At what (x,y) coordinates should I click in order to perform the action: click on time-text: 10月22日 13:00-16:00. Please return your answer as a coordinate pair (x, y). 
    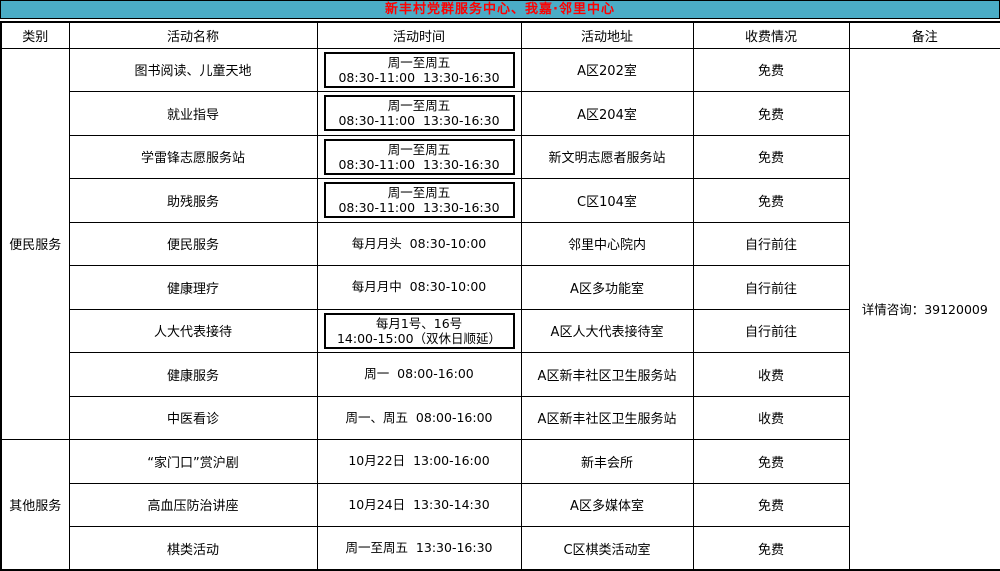
    Looking at the image, I should click on (419, 461).